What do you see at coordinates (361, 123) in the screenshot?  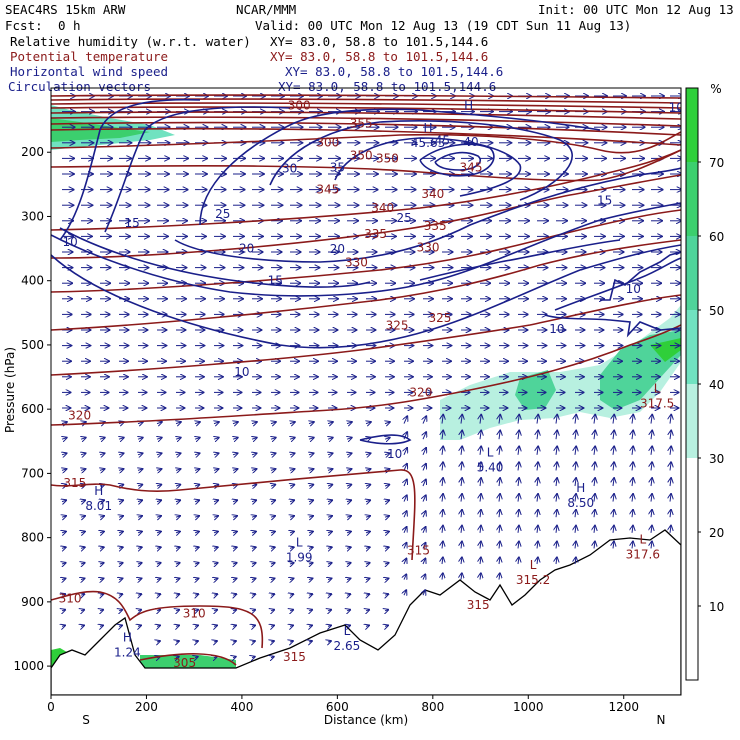 I see `theta-label: 355` at bounding box center [361, 123].